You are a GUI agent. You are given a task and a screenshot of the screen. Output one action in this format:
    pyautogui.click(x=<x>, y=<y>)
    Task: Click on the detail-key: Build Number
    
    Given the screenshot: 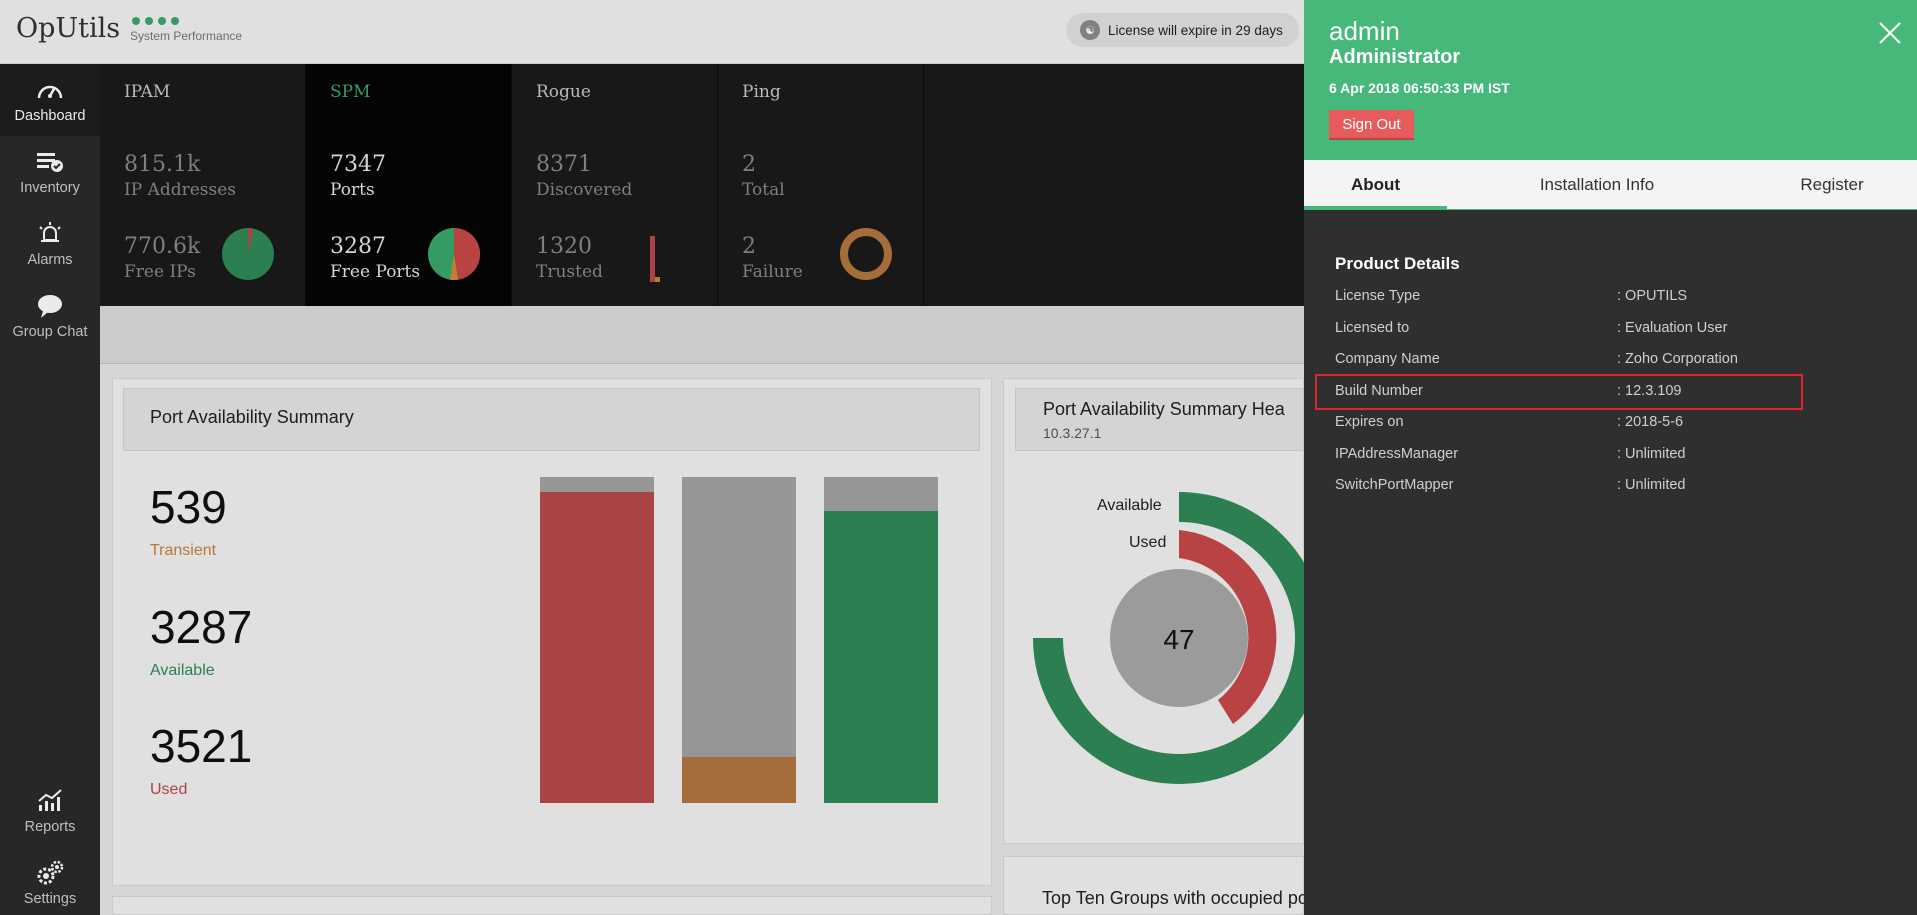 What is the action you would take?
    pyautogui.click(x=1379, y=391)
    